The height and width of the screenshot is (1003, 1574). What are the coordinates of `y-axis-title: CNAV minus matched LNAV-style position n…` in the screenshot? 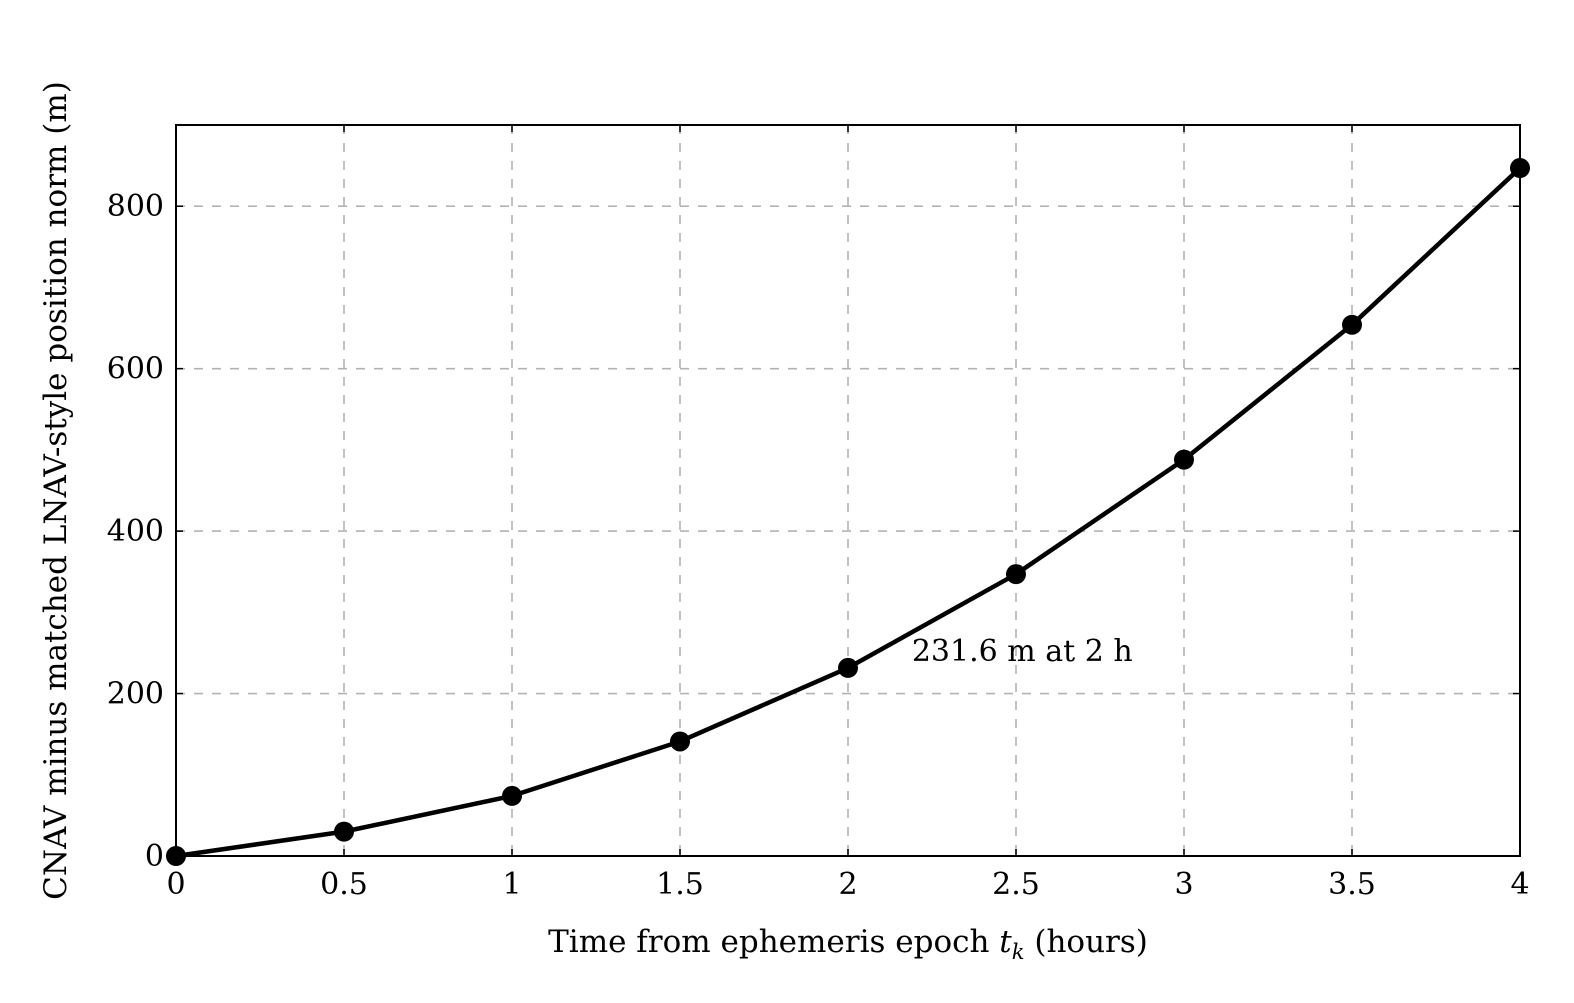 It's located at (56, 490).